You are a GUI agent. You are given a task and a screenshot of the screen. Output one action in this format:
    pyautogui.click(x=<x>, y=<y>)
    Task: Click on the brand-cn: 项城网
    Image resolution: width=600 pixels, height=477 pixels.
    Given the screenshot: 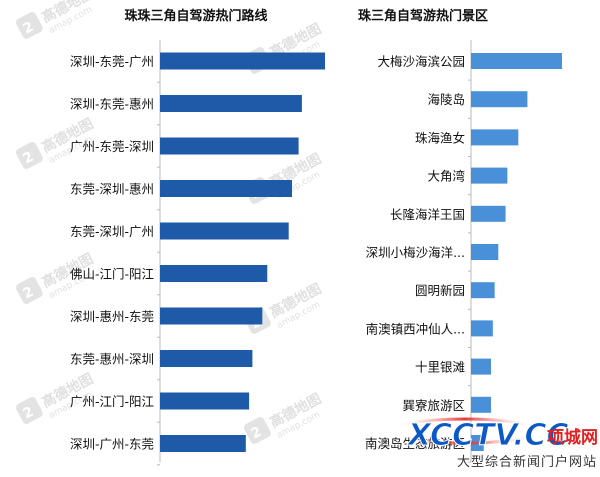 What is the action you would take?
    pyautogui.click(x=572, y=438)
    